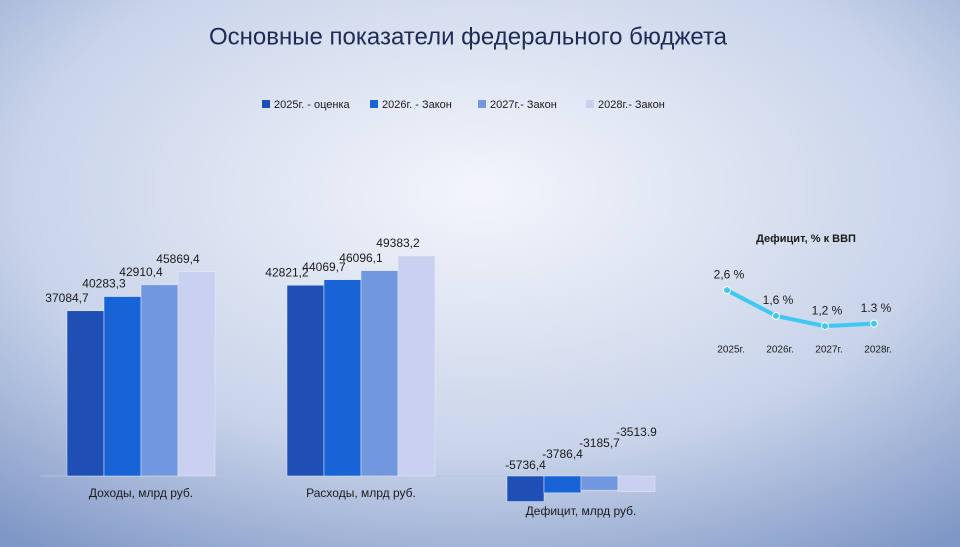 The image size is (960, 547). What do you see at coordinates (141, 272) in the screenshot?
I see `value-label: 42910,4` at bounding box center [141, 272].